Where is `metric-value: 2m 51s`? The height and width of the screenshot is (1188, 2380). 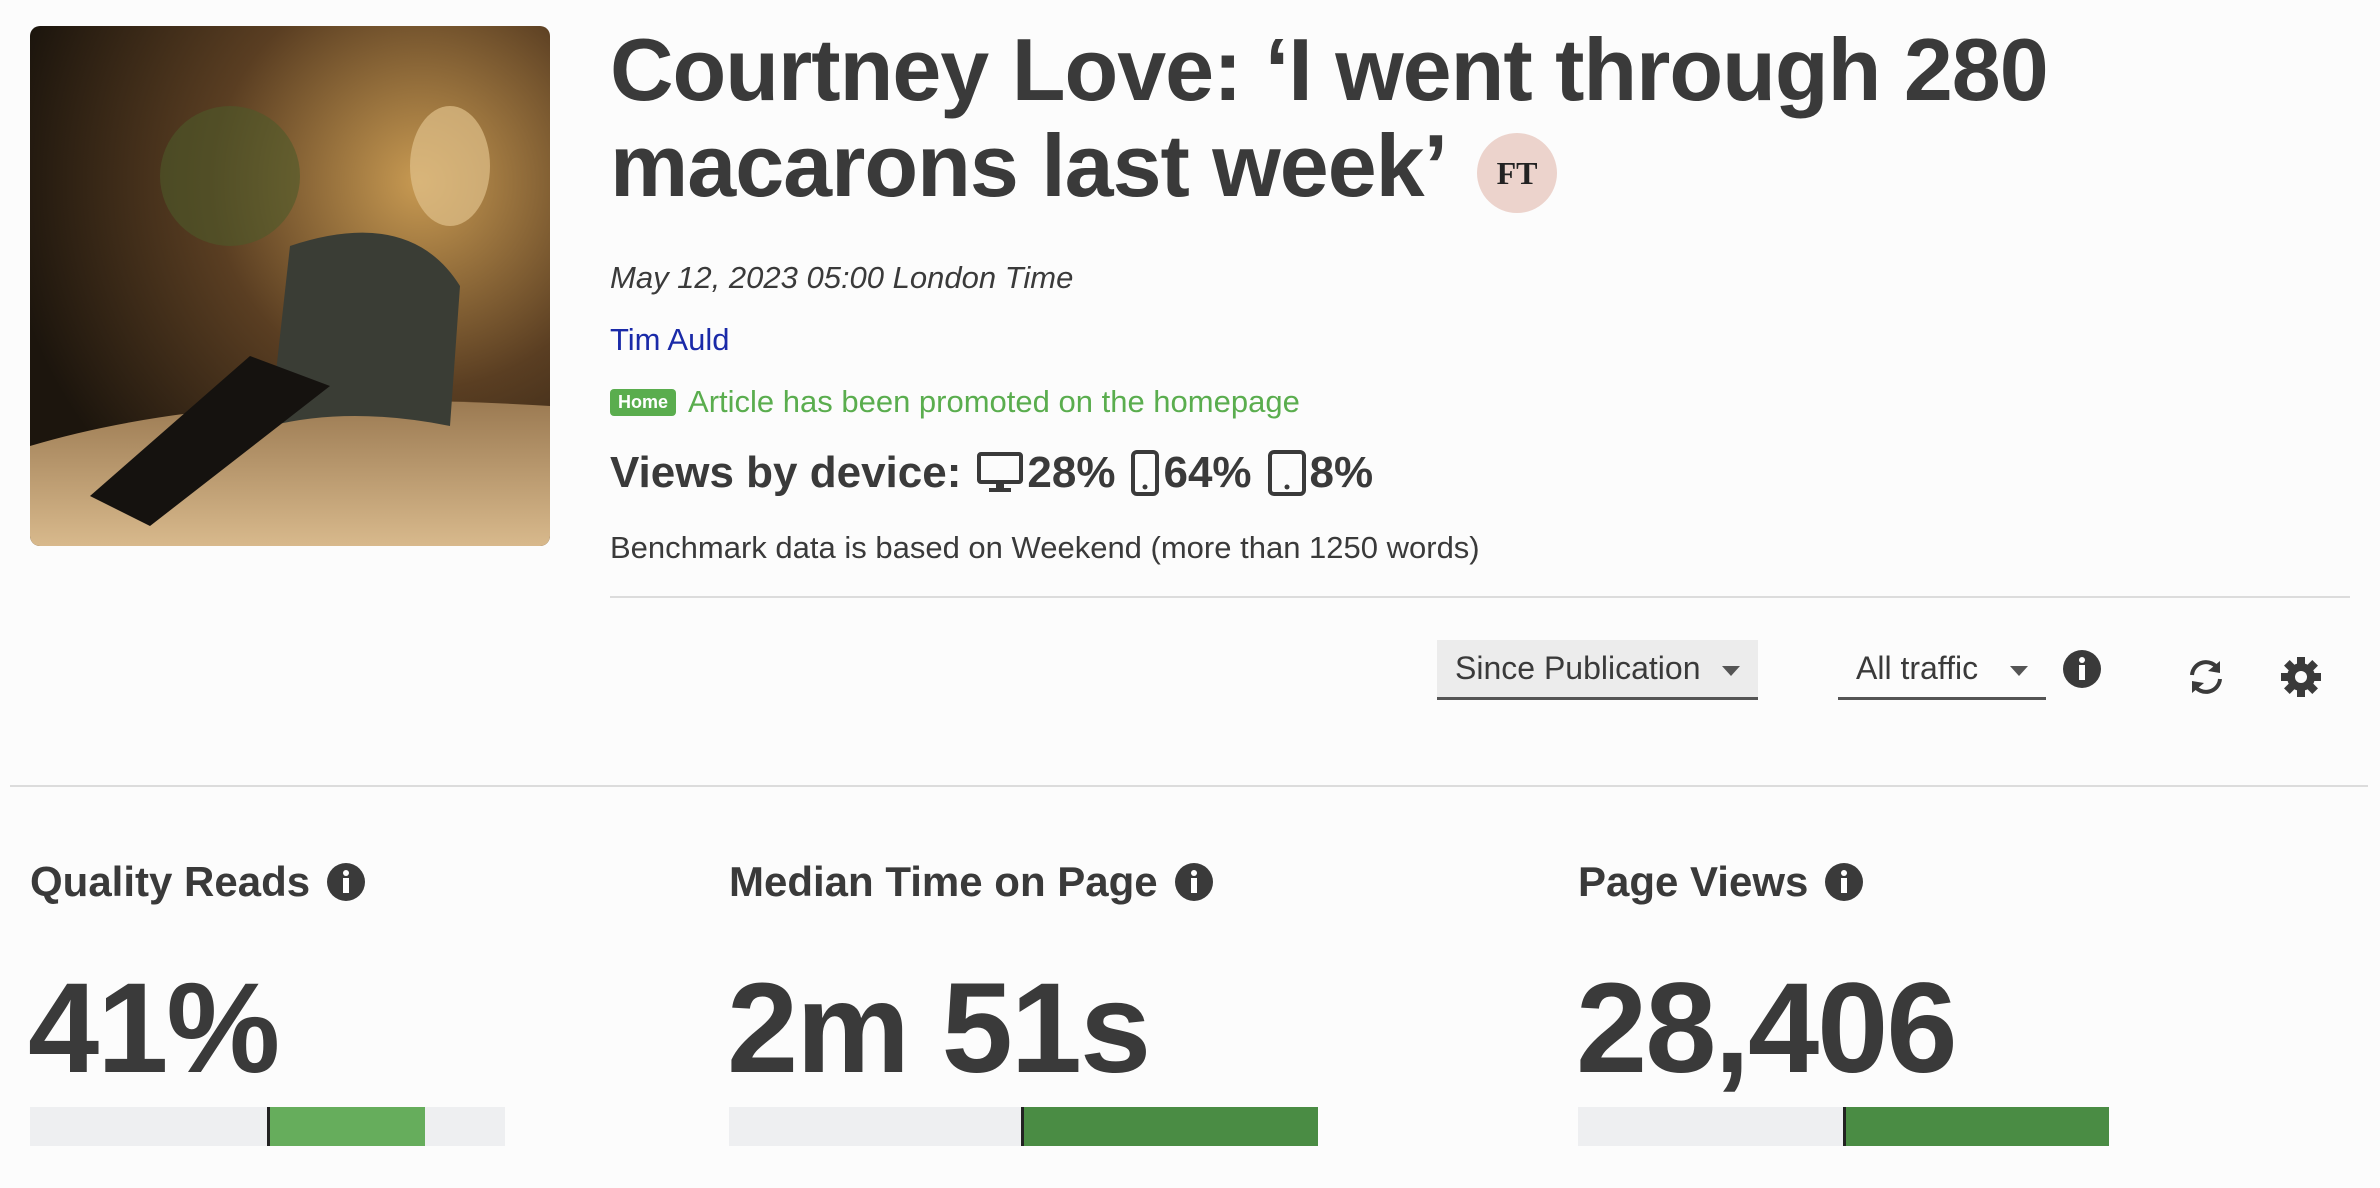 metric-value: 2m 51s is located at coordinates (939, 1028).